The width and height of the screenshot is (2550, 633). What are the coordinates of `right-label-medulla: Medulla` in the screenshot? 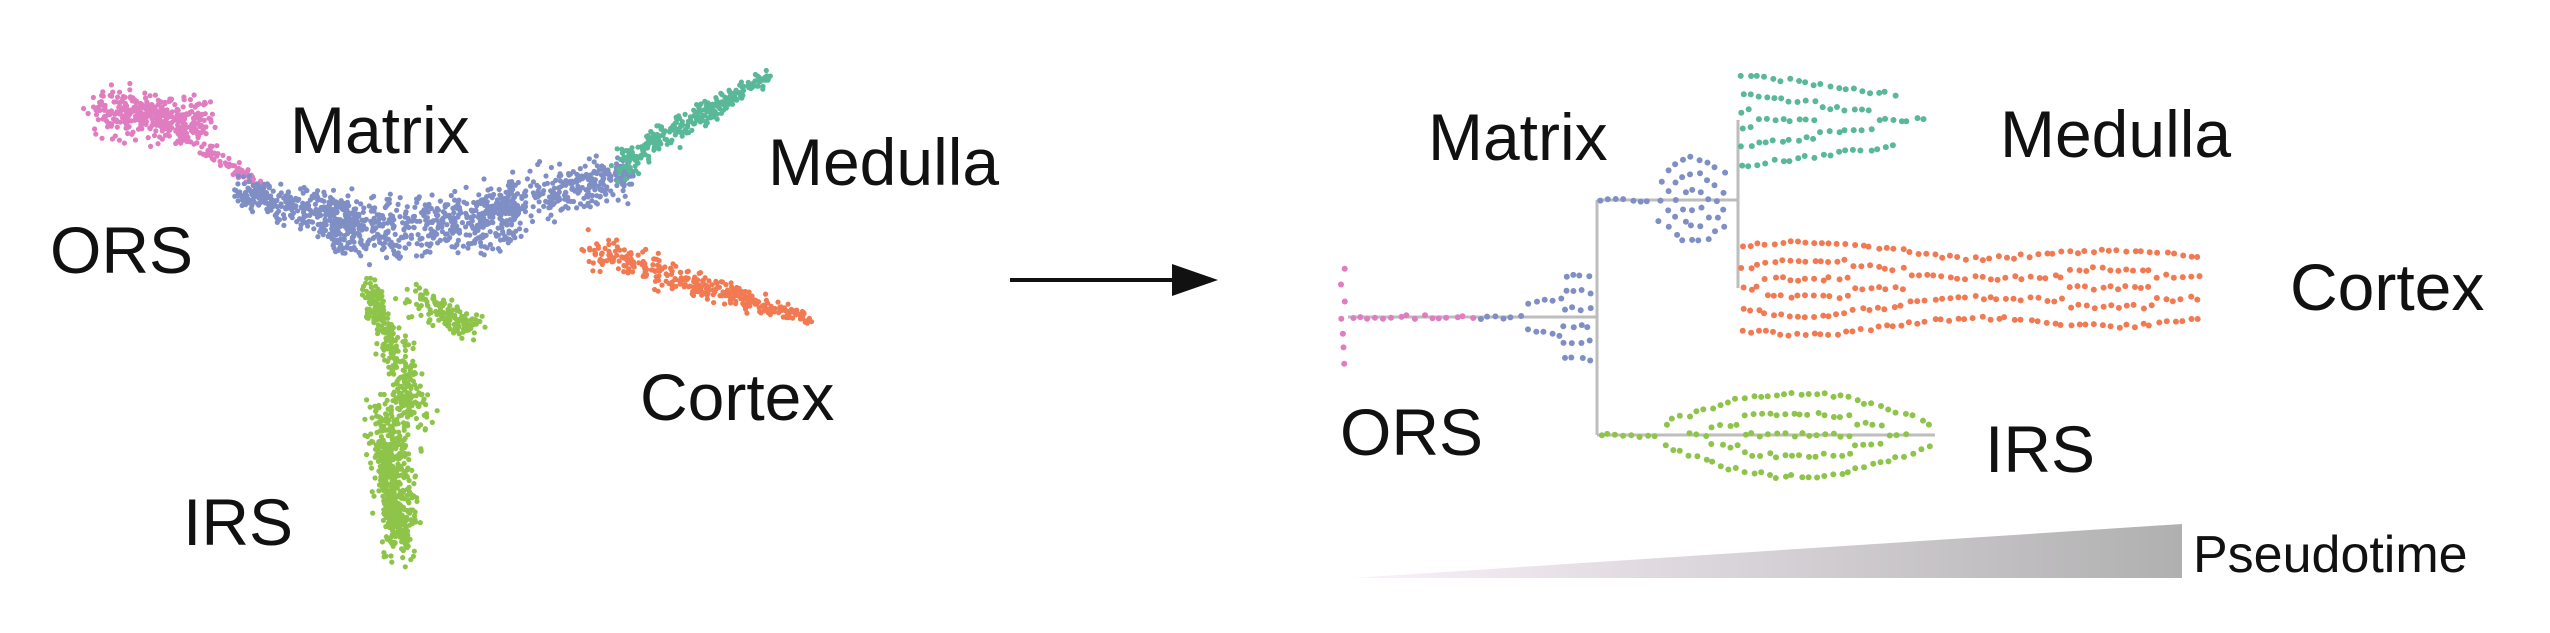 It's located at (2115, 134).